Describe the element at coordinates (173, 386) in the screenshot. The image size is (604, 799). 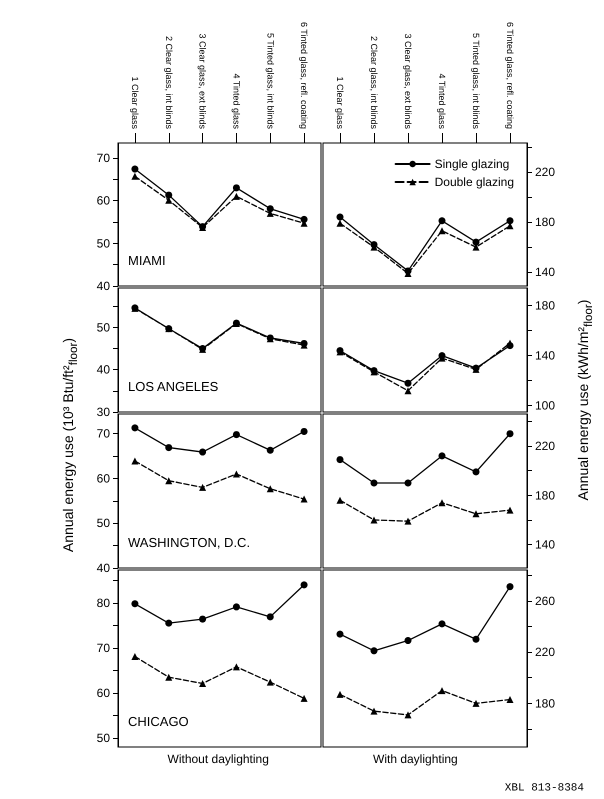
I see `annotation: LOS ANGELES` at that location.